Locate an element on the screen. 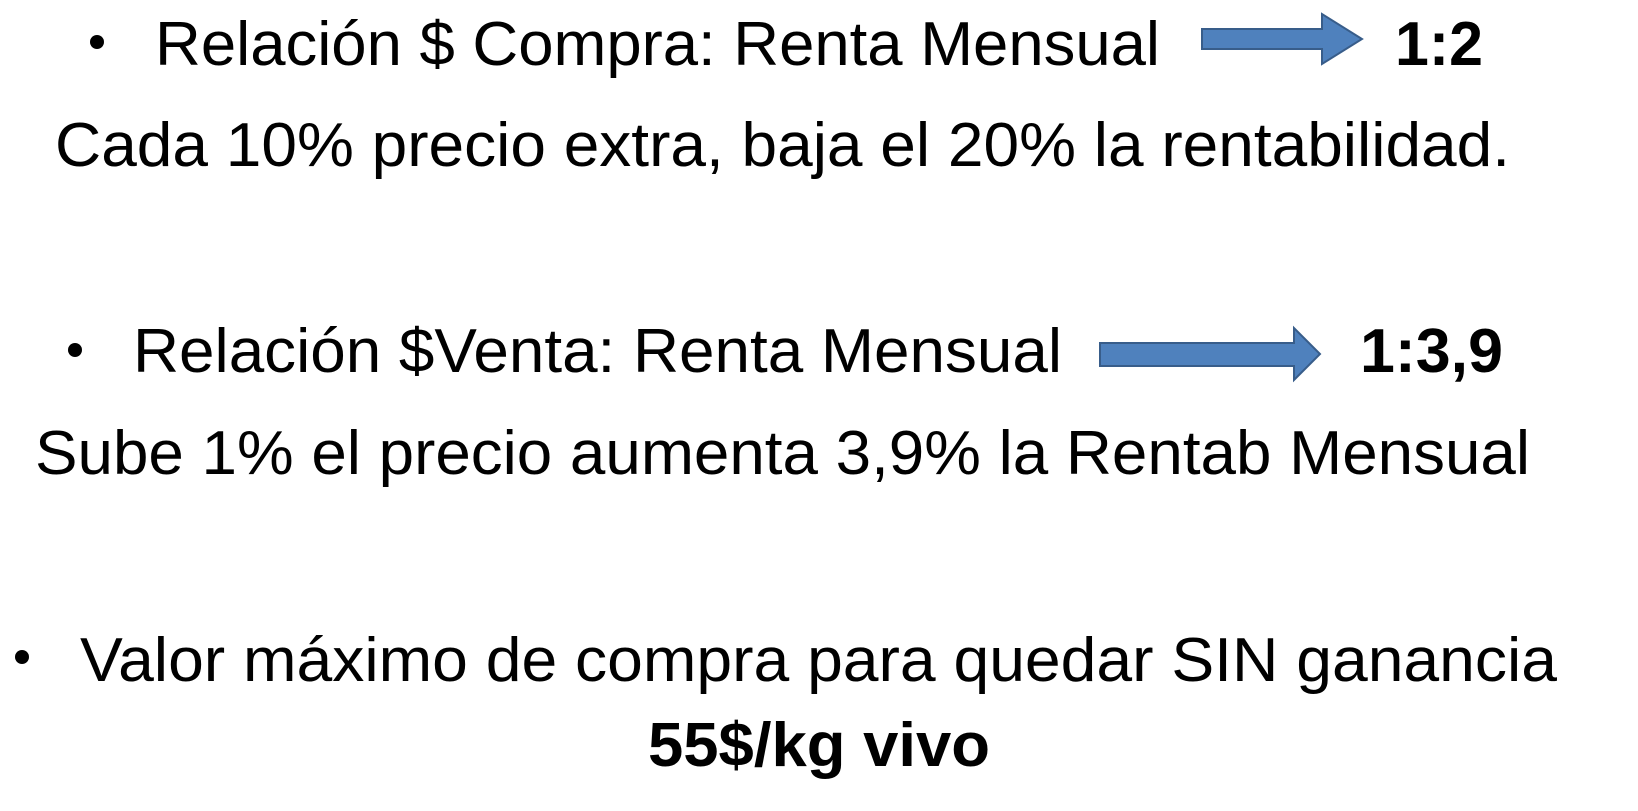  item-text: Relación $ Compra: Renta Mensual is located at coordinates (657, 44).